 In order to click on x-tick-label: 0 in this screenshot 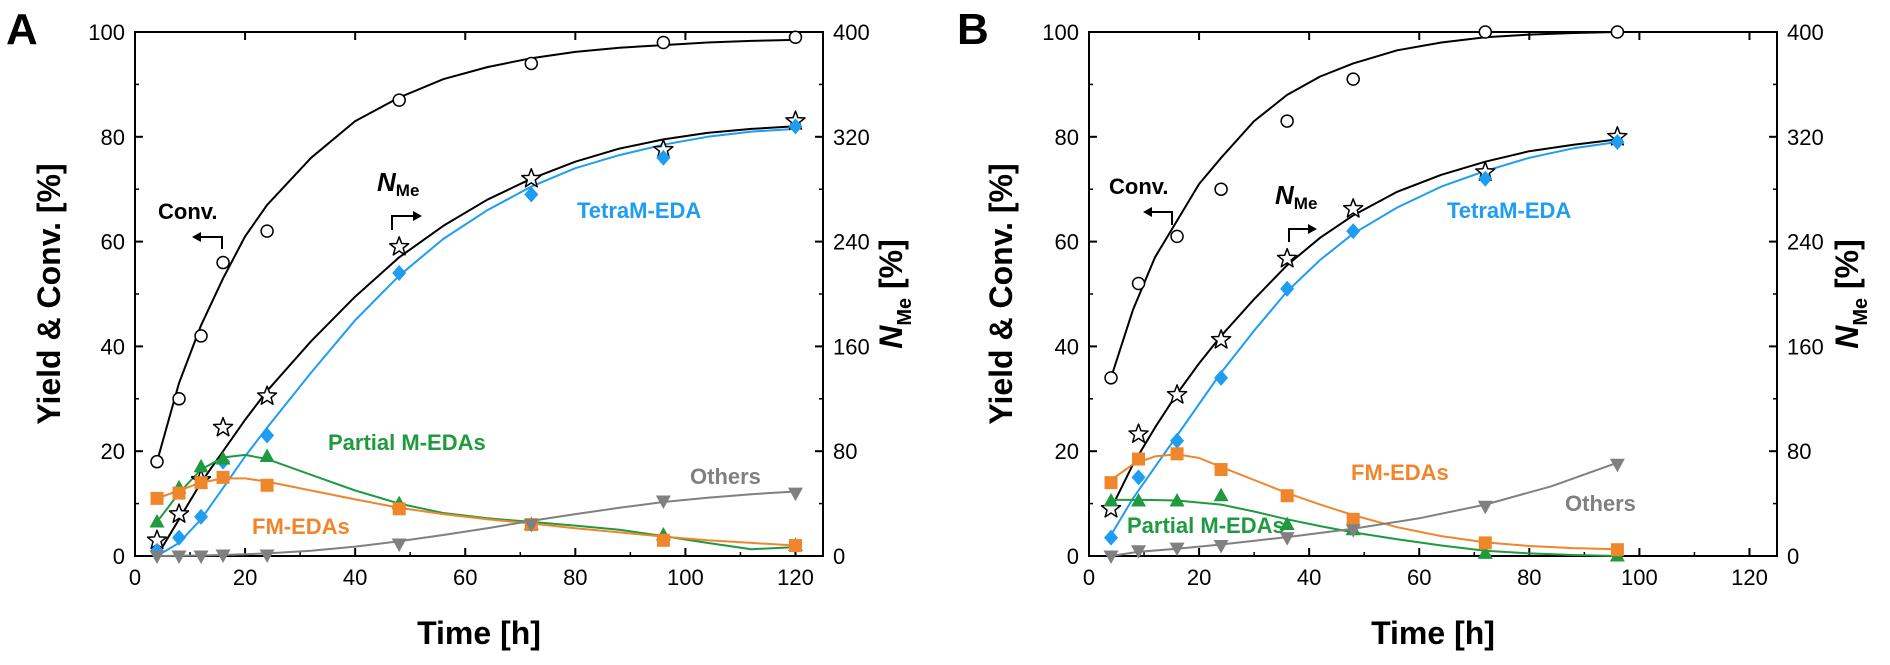, I will do `click(135, 577)`.